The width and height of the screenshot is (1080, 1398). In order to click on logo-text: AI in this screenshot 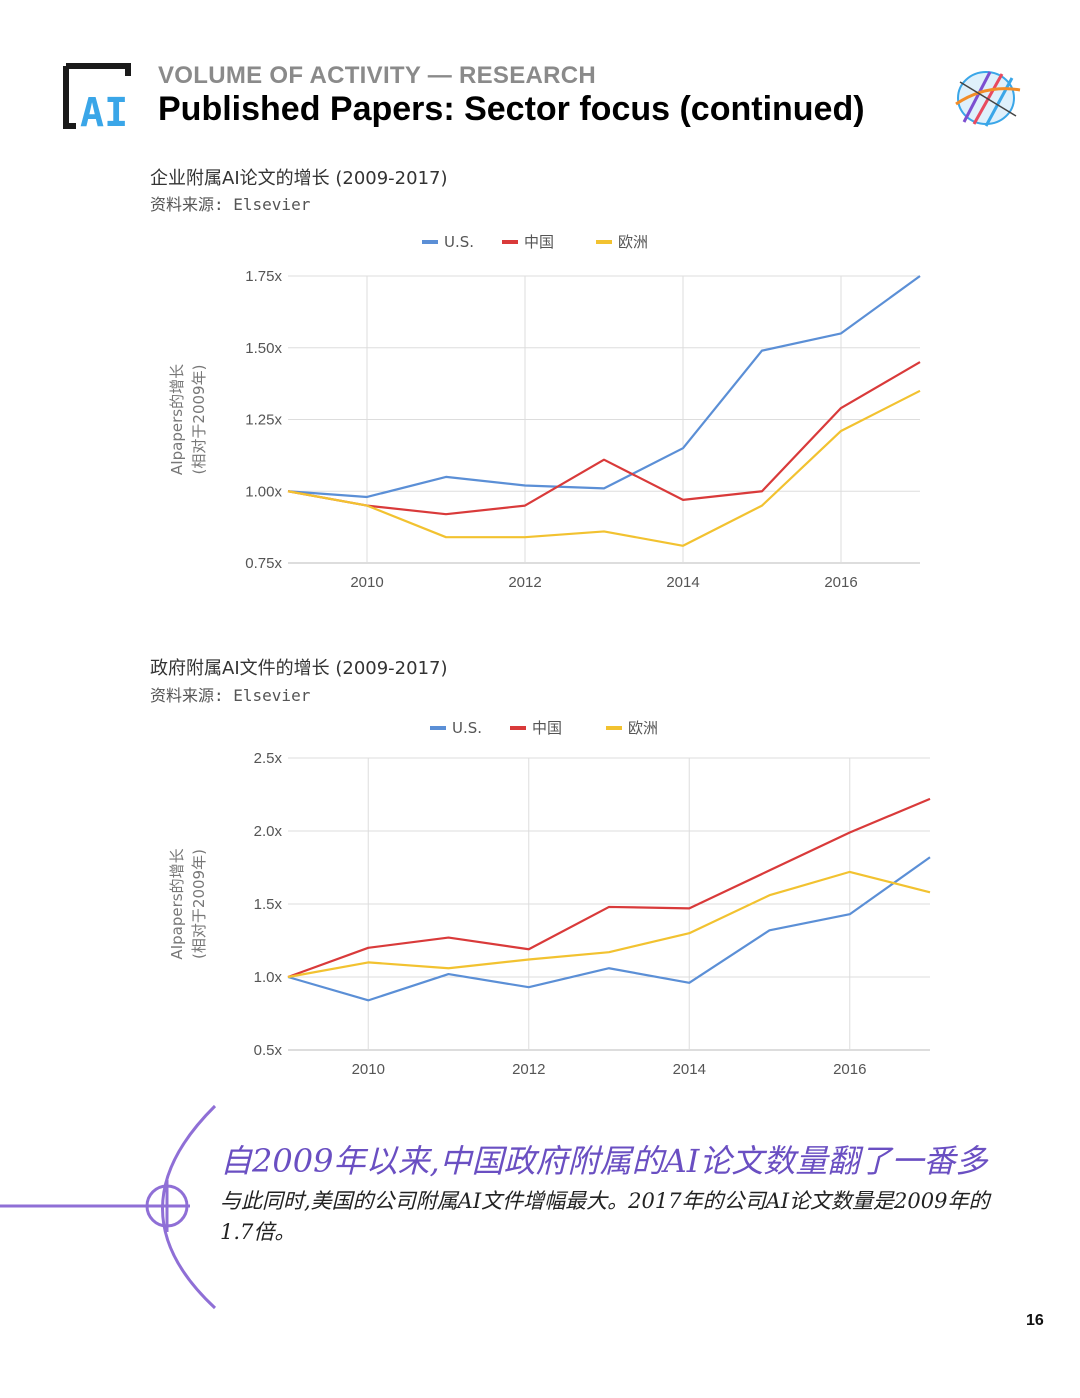, I will do `click(104, 111)`.